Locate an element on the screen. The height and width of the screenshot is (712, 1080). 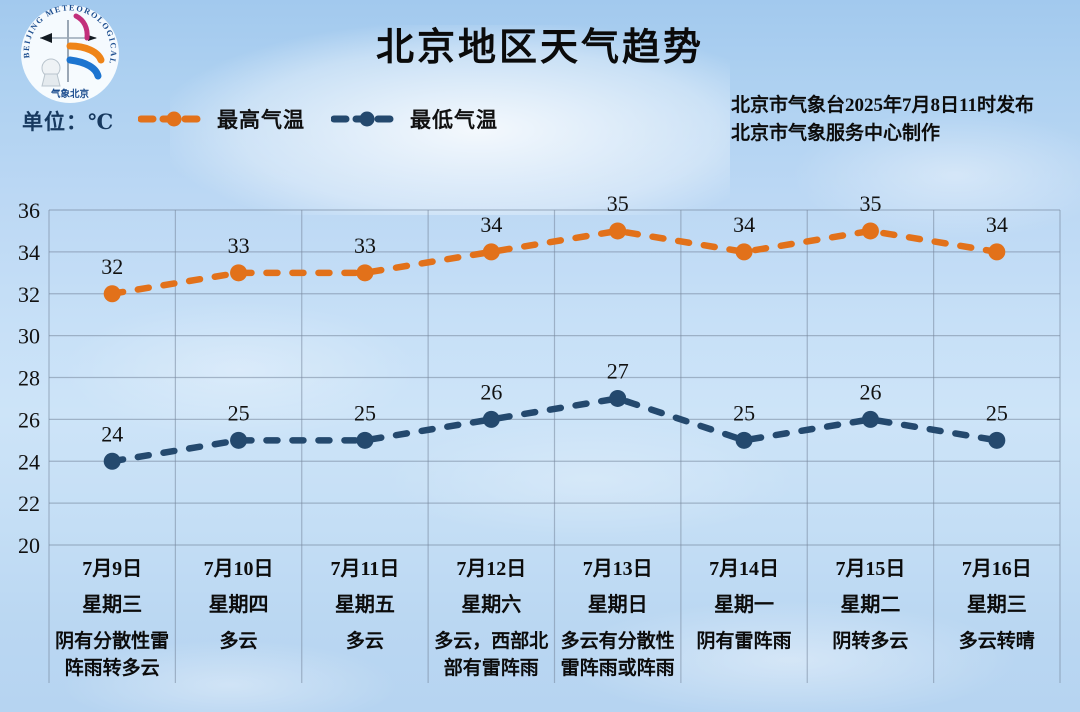
y-axis-tick-label: 24 is located at coordinates (29, 461).